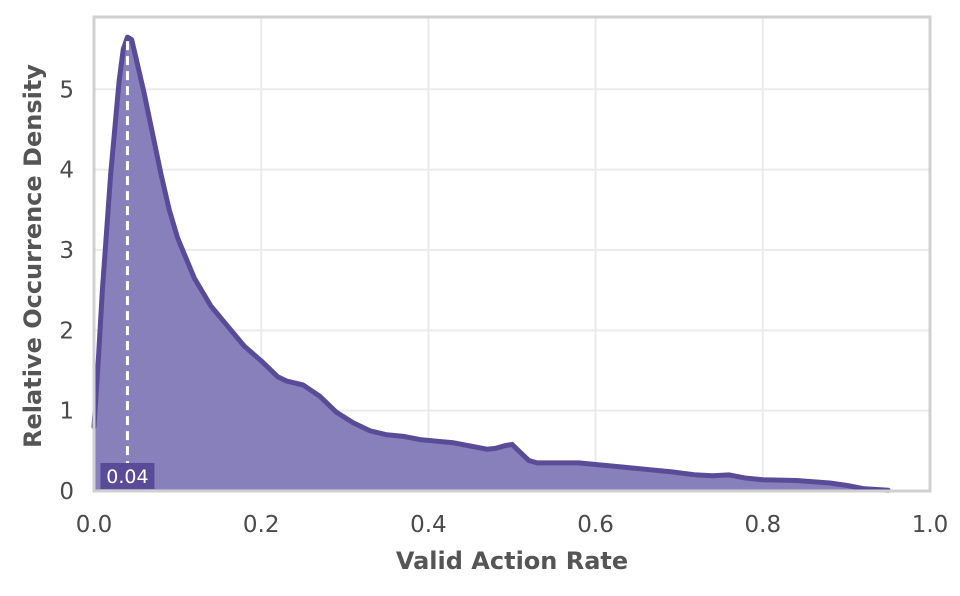  Describe the element at coordinates (66, 291) in the screenshot. I see `y-axis-ticks: 0 1 2 3 4 5` at that location.